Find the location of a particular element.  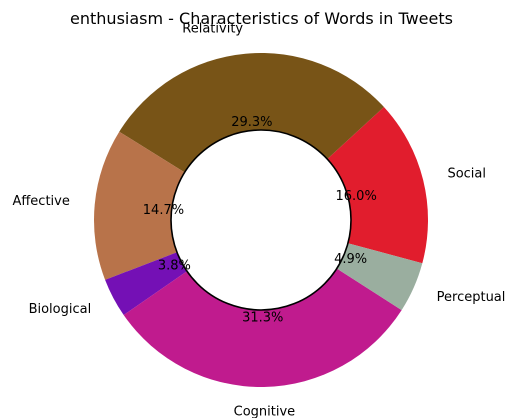

slice-pct-cognitive: 31.3% is located at coordinates (262, 317).